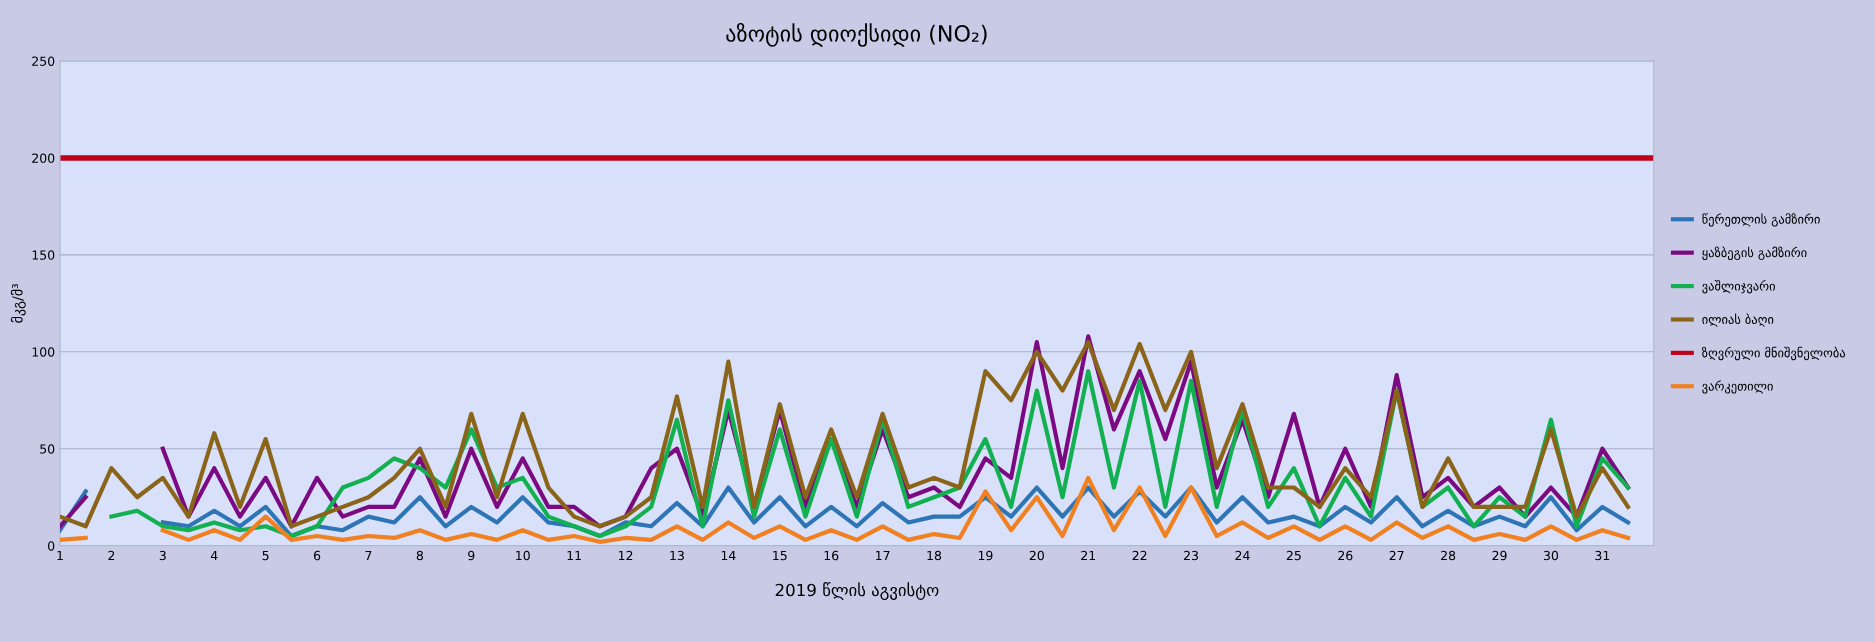 The width and height of the screenshot is (1875, 642). Describe the element at coordinates (1345, 555) in the screenshot. I see `x-tick-label: 26` at that location.